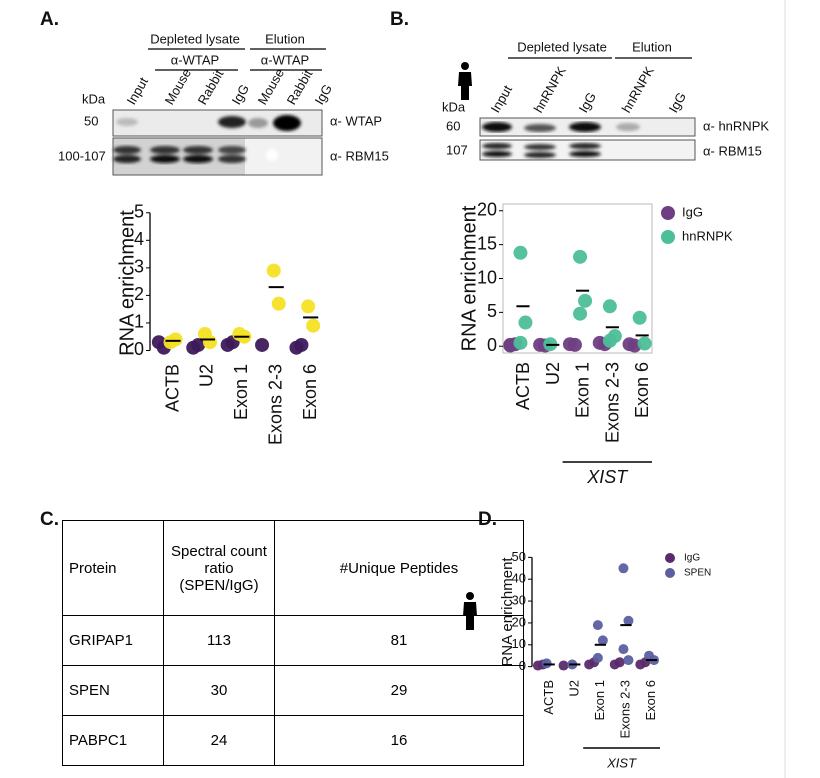 Image resolution: width=820 pixels, height=778 pixels. Describe the element at coordinates (217, 142) in the screenshot. I see `blot-a-image` at that location.